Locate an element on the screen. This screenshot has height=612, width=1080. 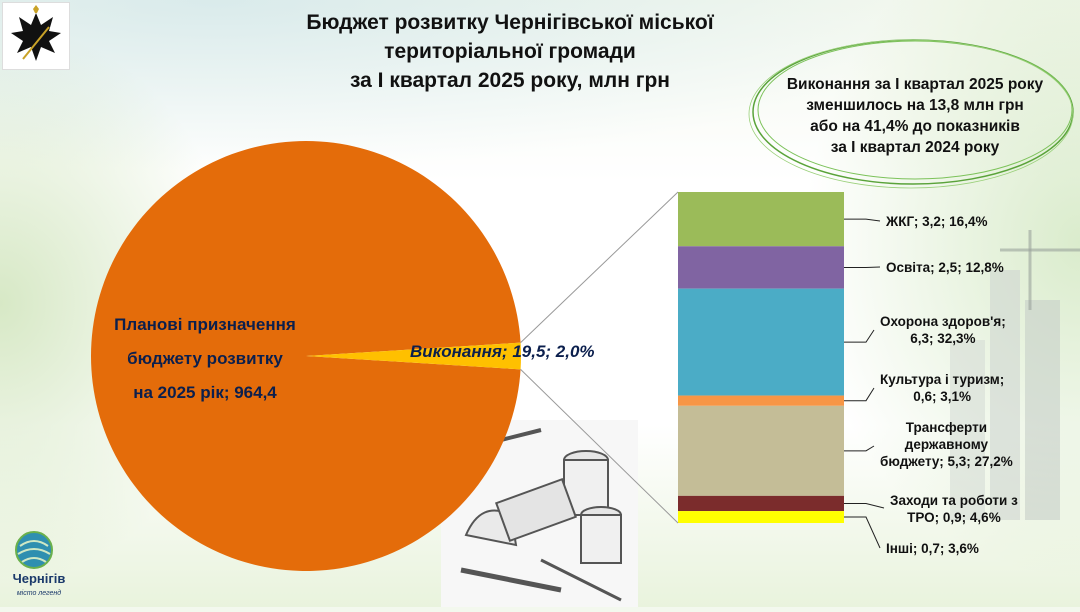
pie-main-label-line-2: бюджету розвитку is located at coordinates (205, 359).